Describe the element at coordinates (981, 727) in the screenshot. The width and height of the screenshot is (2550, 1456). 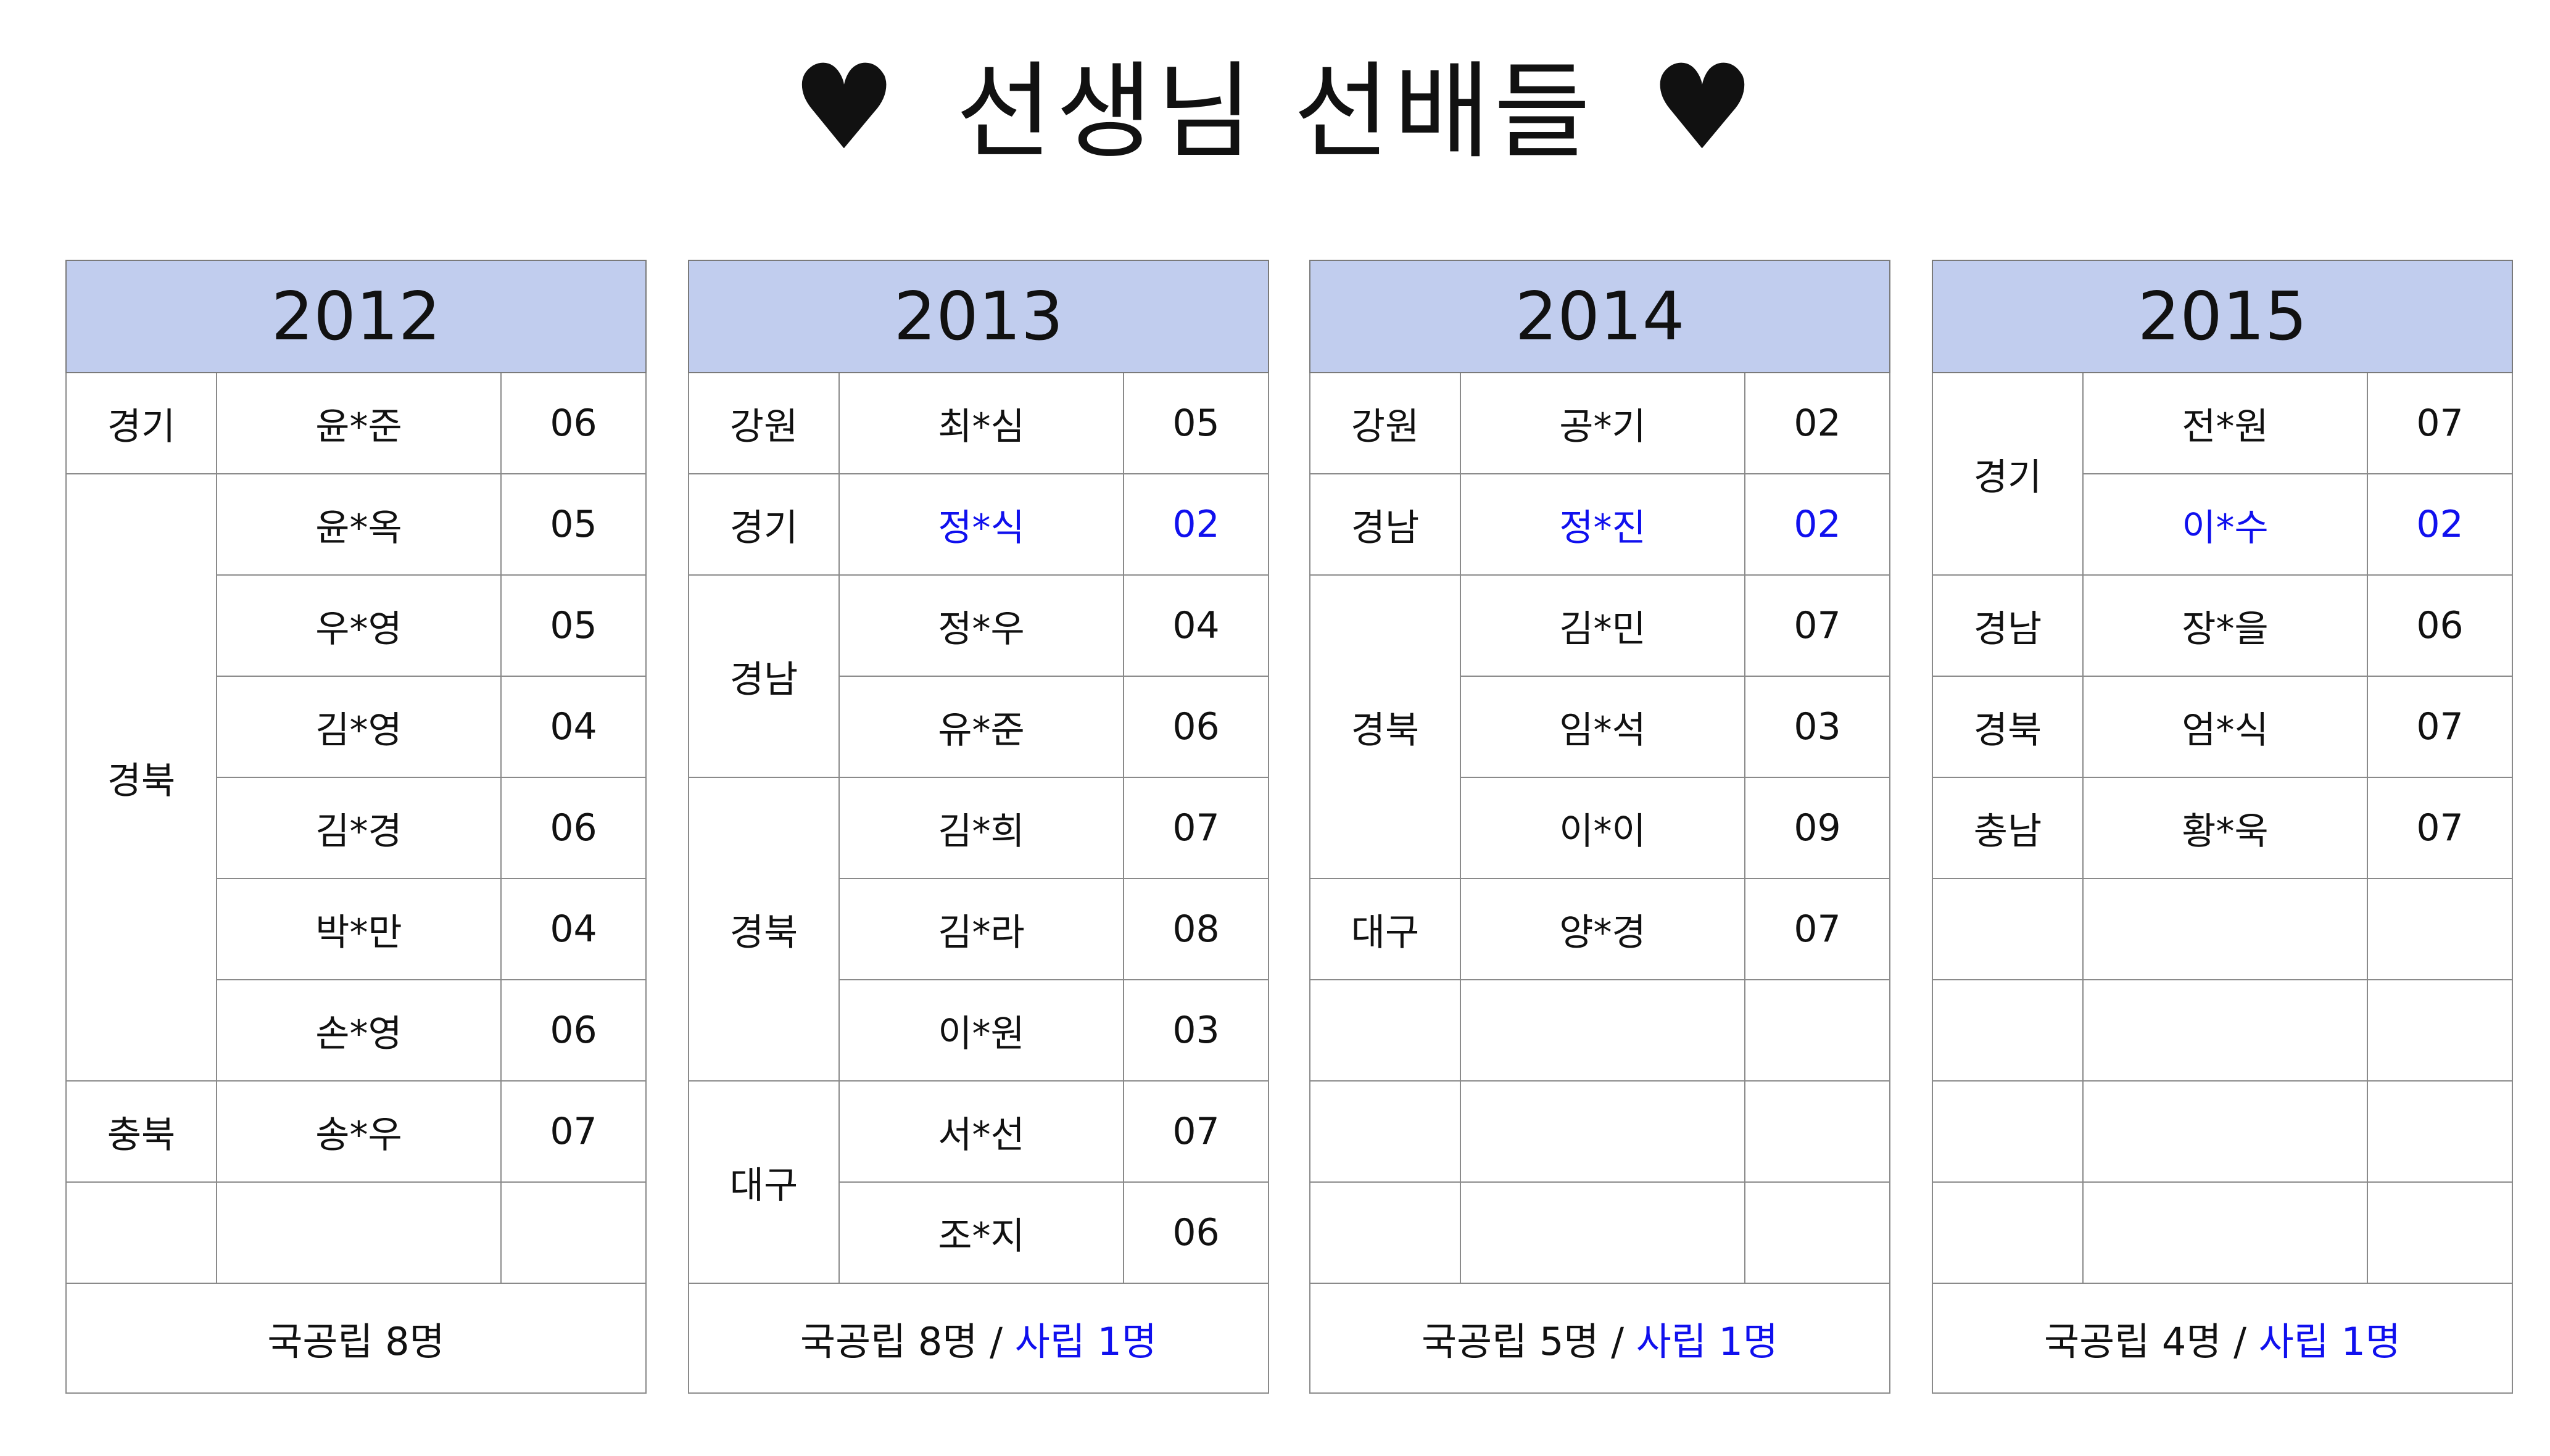
I see `name-cell: 유*준` at that location.